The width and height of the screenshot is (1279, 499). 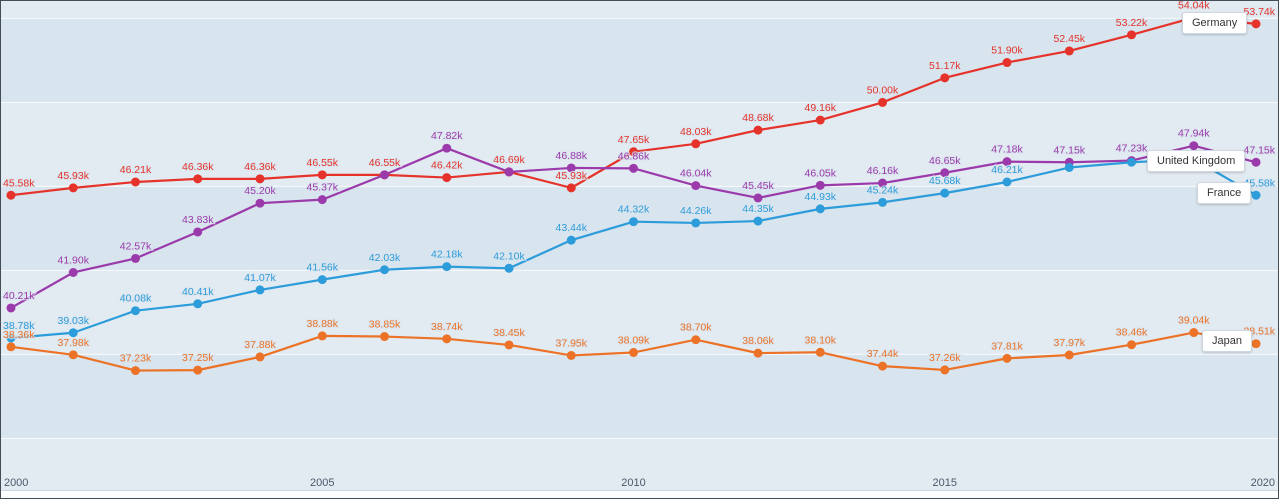 What do you see at coordinates (447, 267) in the screenshot?
I see `data-point-france-2007` at bounding box center [447, 267].